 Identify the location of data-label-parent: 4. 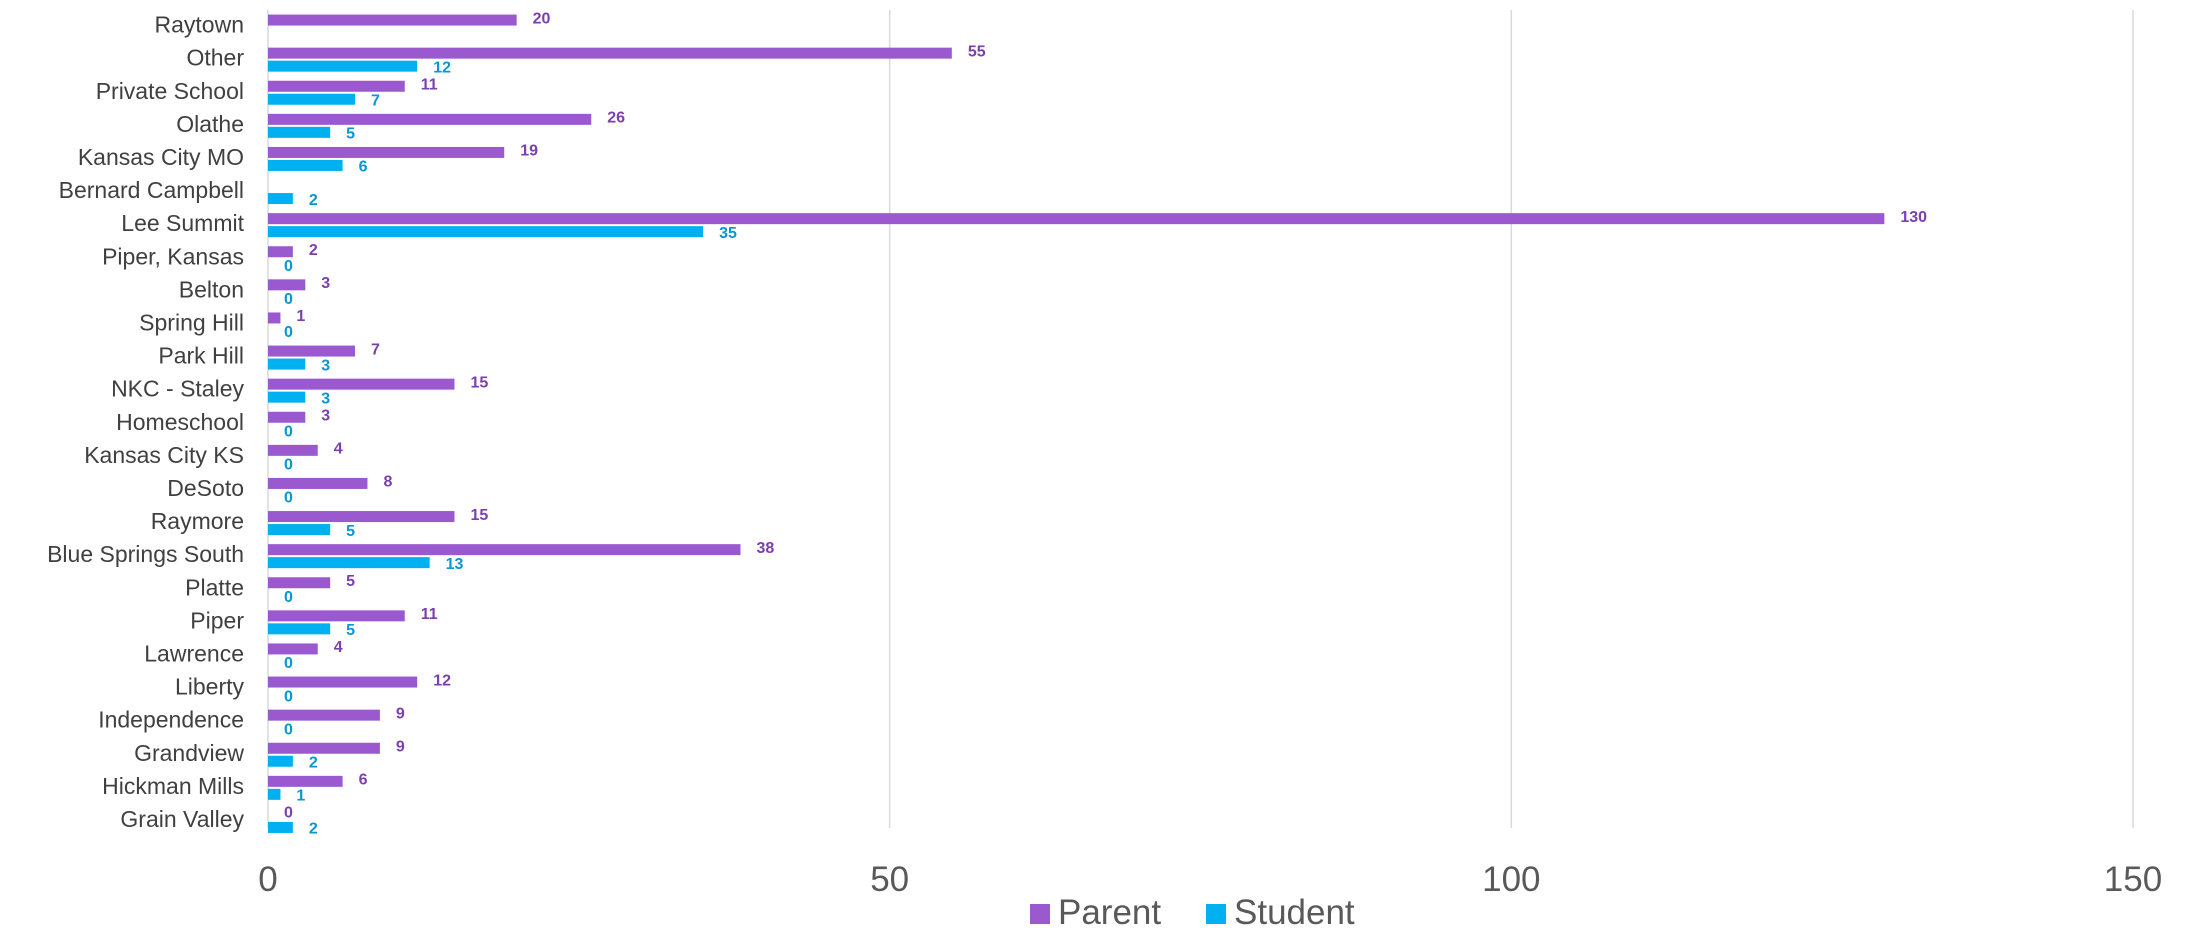
(338, 647).